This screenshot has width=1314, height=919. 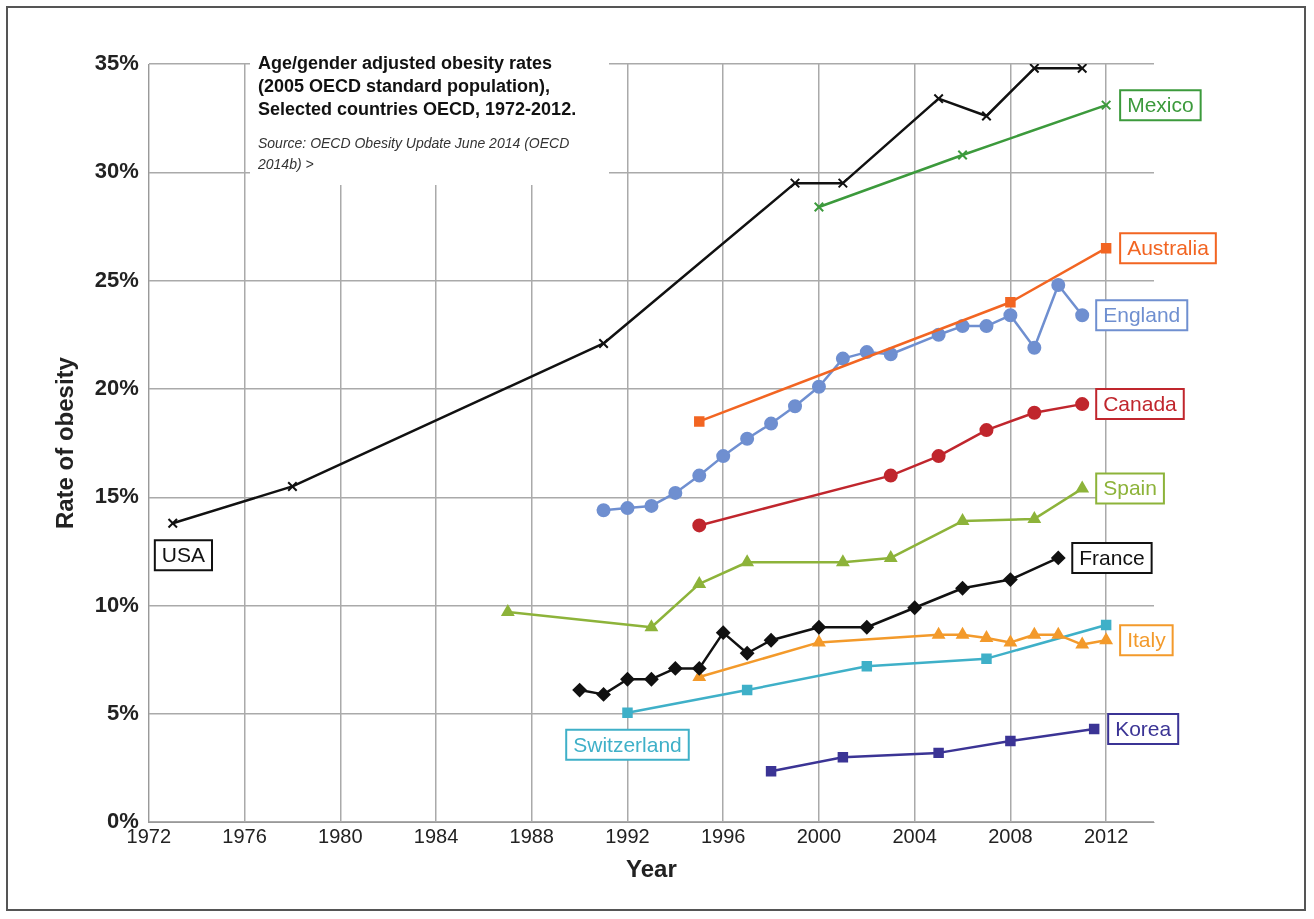 What do you see at coordinates (531, 835) in the screenshot?
I see `x-tick-label: 1988` at bounding box center [531, 835].